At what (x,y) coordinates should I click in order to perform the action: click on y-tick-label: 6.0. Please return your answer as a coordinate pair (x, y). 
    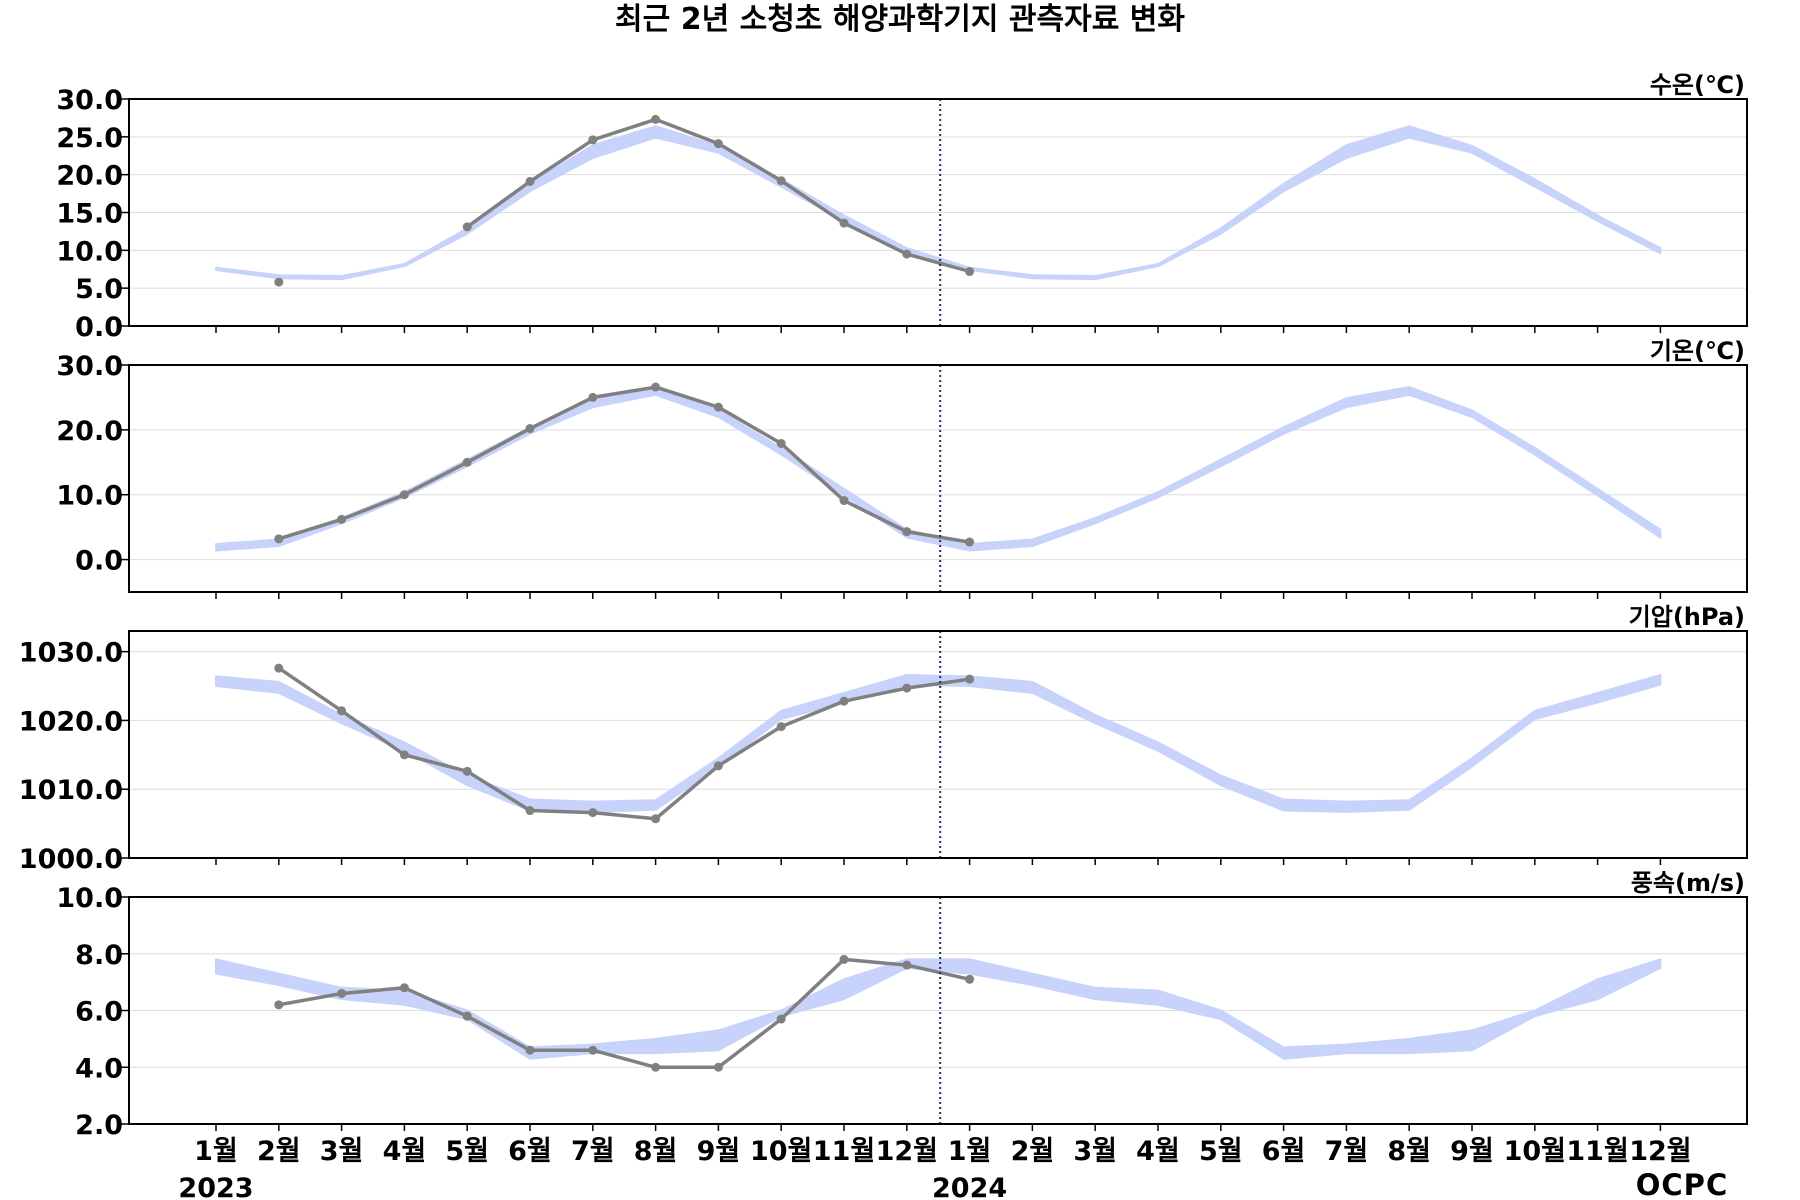
    Looking at the image, I should click on (99, 1012).